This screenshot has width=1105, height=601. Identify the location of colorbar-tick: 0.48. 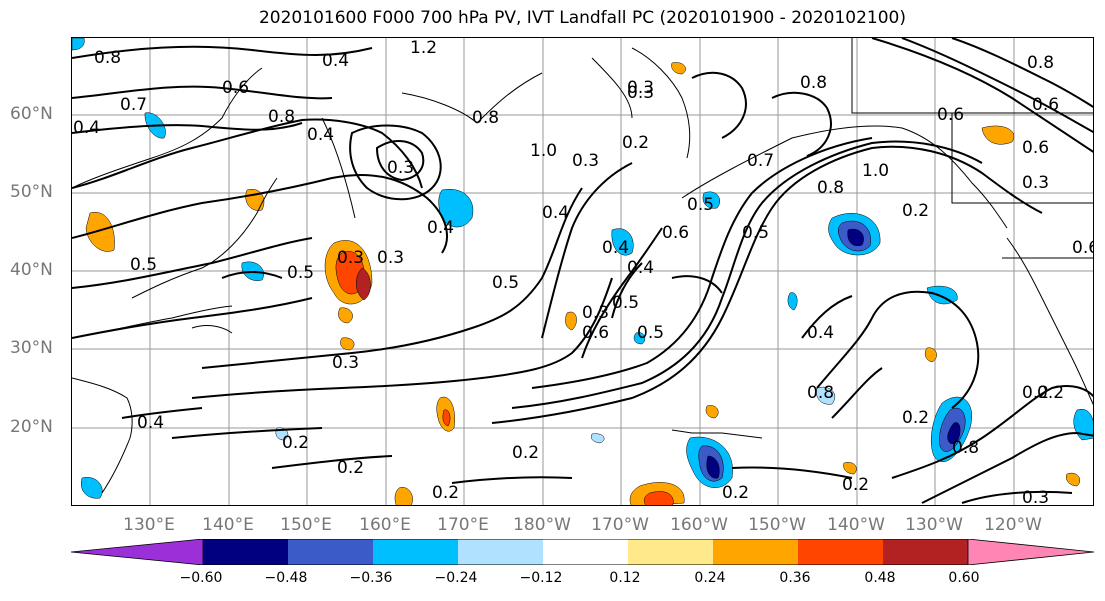
(880, 578).